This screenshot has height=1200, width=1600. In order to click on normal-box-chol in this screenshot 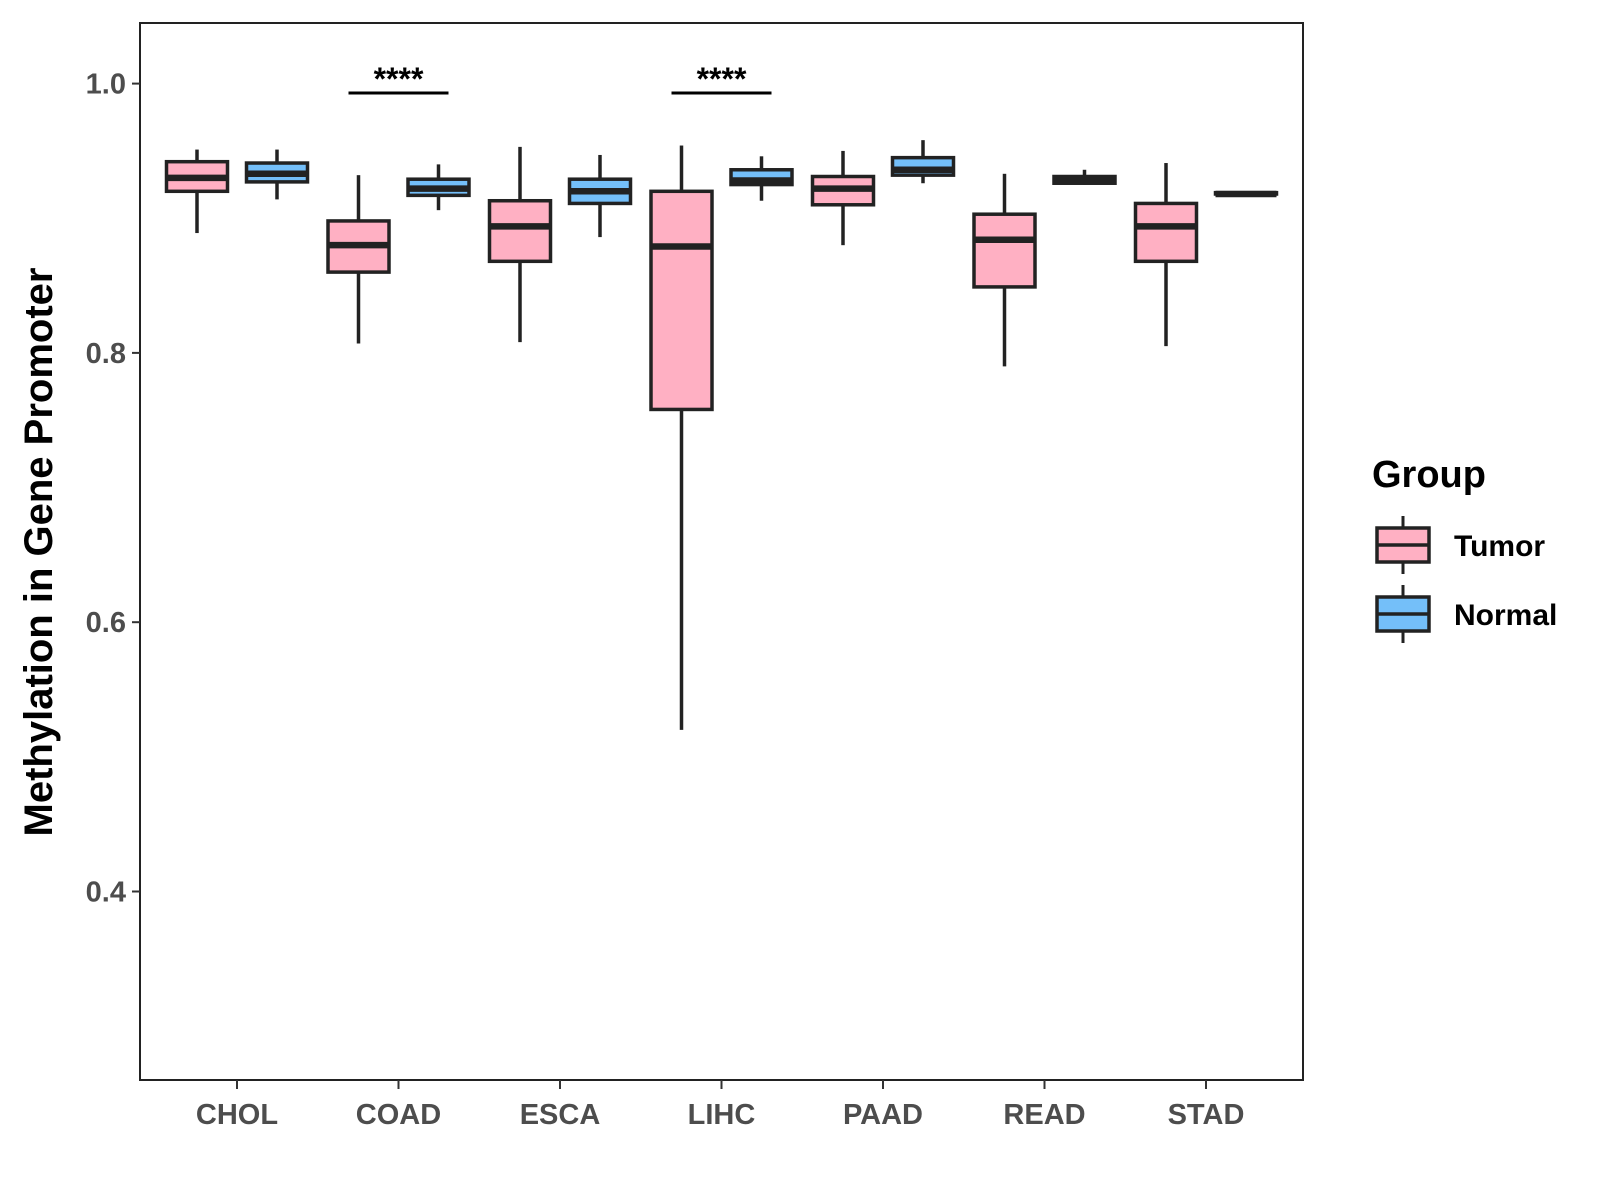, I will do `click(277, 174)`.